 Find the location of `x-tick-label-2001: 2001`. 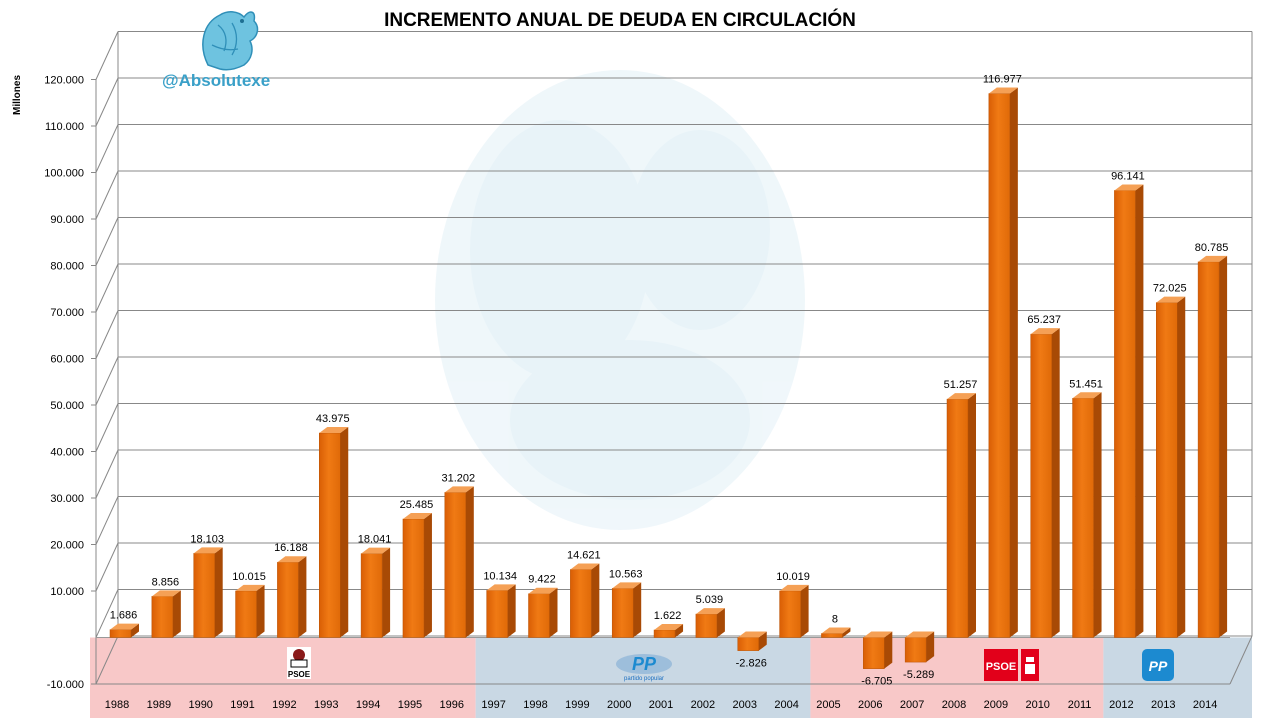

x-tick-label-2001: 2001 is located at coordinates (661, 705).